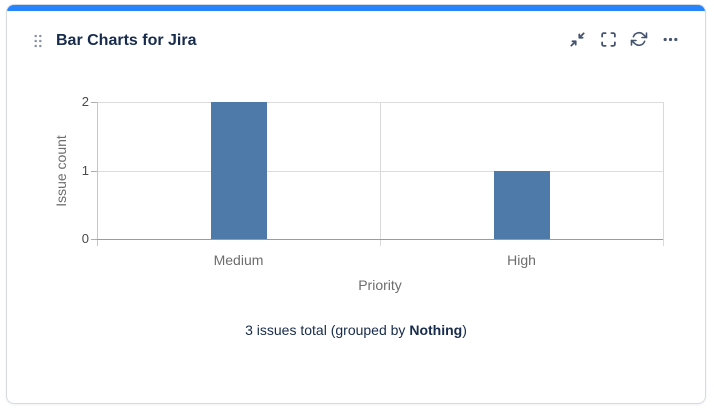  Describe the element at coordinates (126, 40) in the screenshot. I see `gadget-title: Bar Charts for Jira` at that location.